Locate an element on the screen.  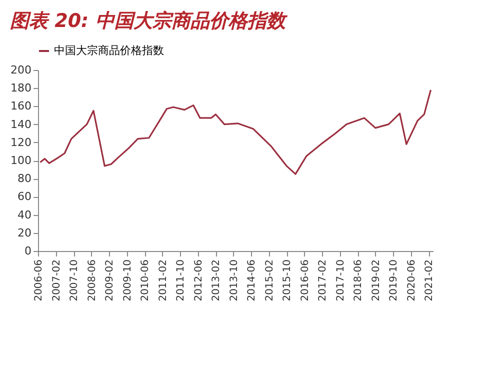
x-tick-label: 2012-06 is located at coordinates (198, 281).